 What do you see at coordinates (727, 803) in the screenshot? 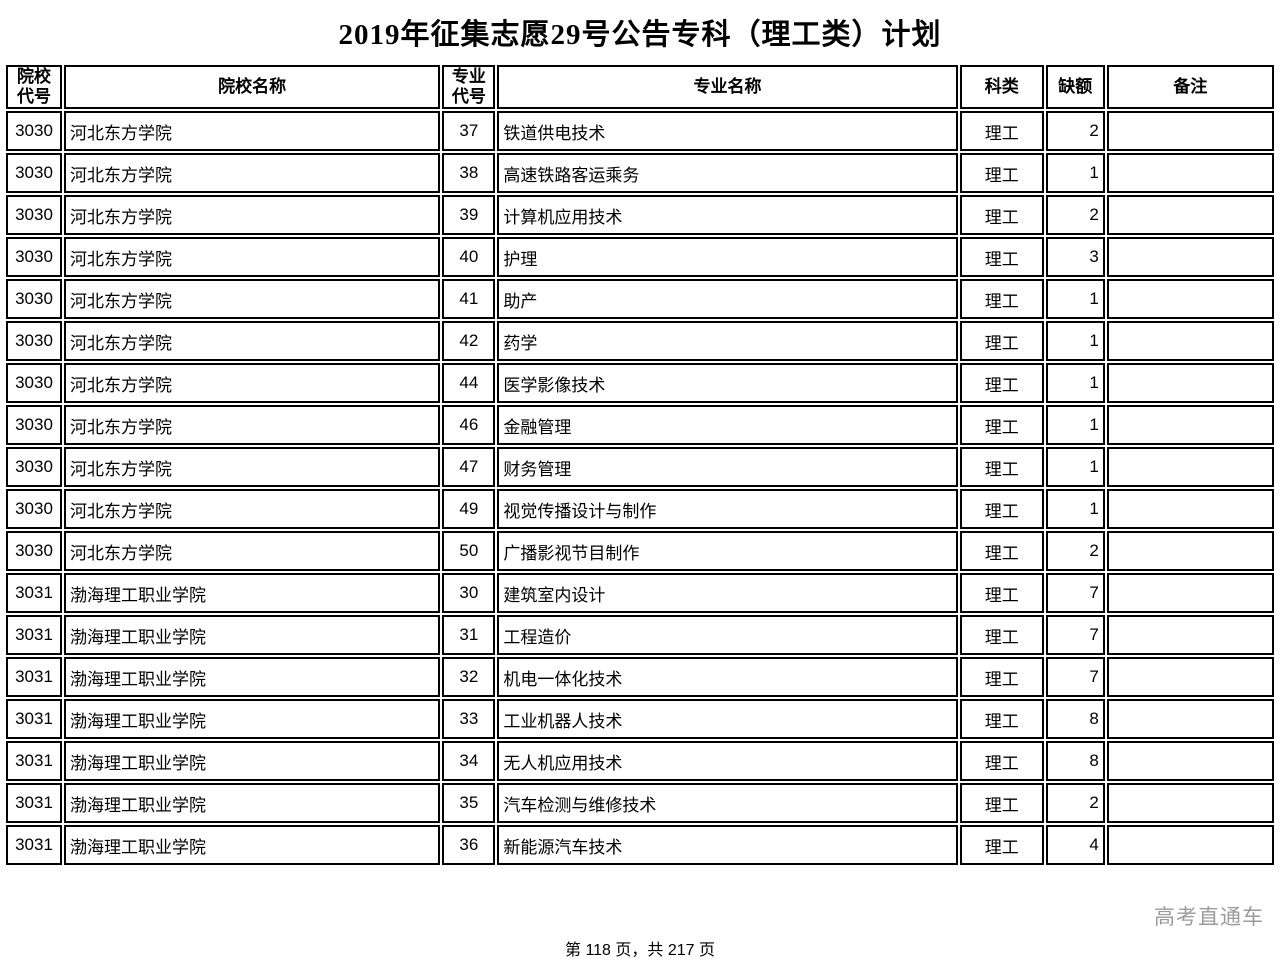
I see `cell-major-name: 汽车检测与维修技术` at bounding box center [727, 803].